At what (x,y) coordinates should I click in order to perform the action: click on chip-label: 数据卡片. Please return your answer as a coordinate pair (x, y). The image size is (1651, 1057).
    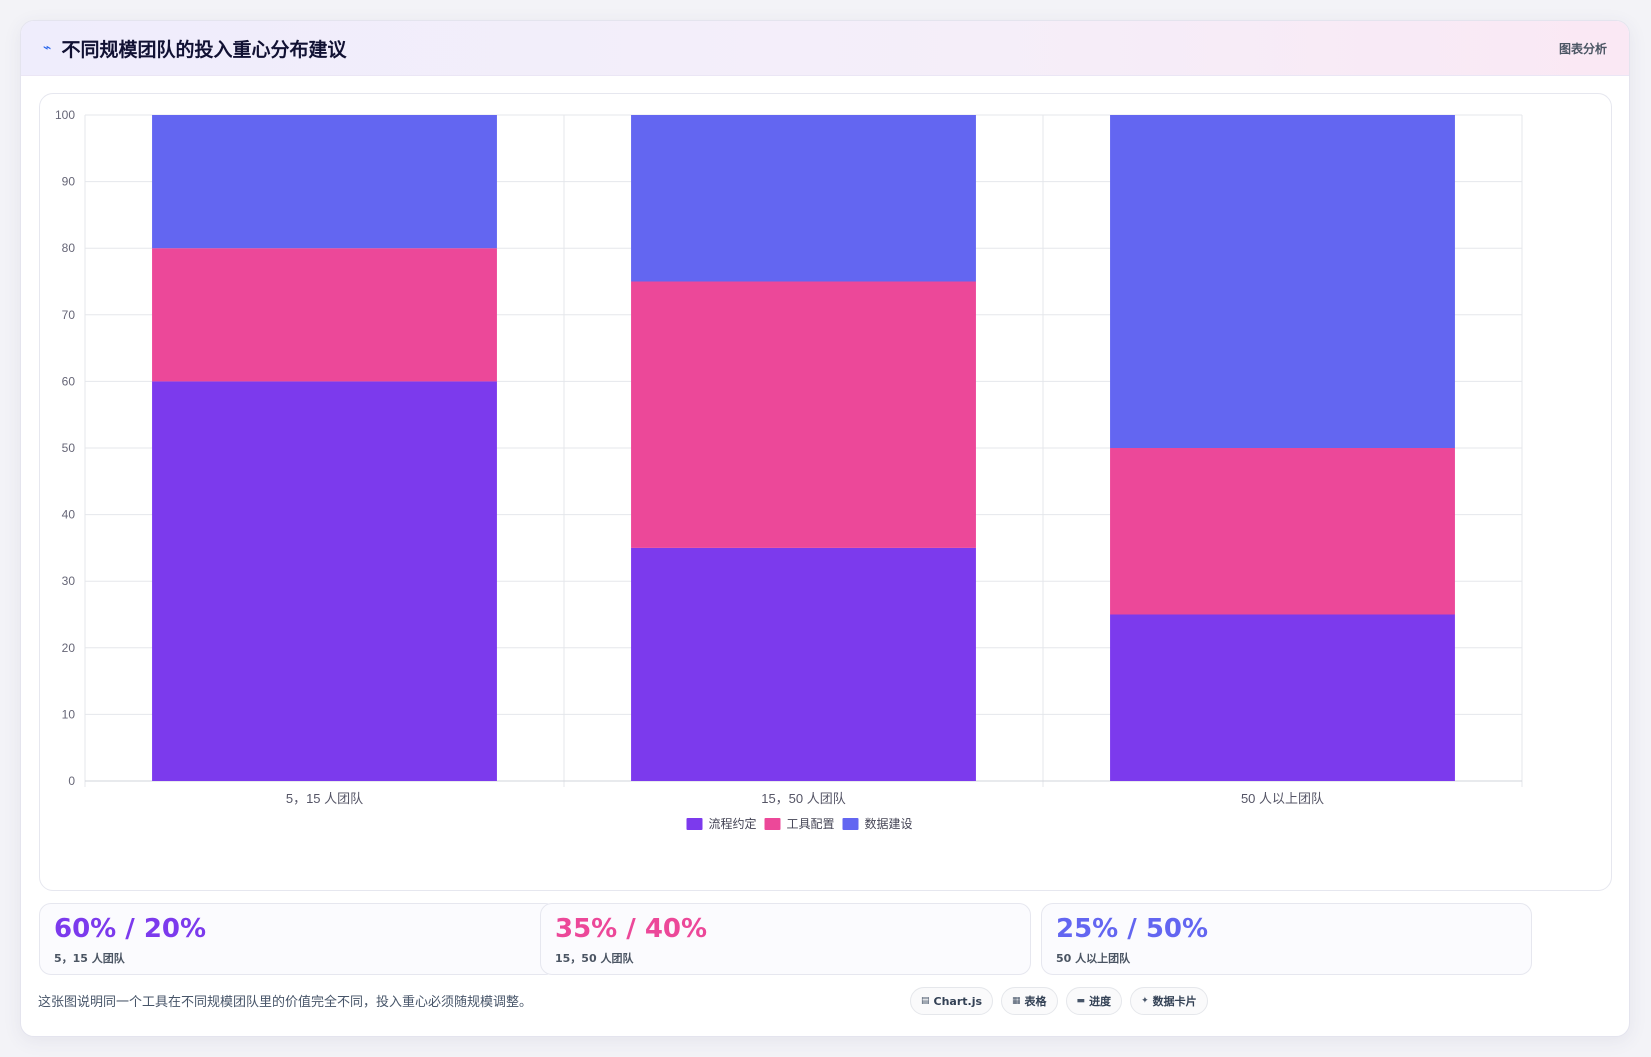
    Looking at the image, I should click on (1174, 1001).